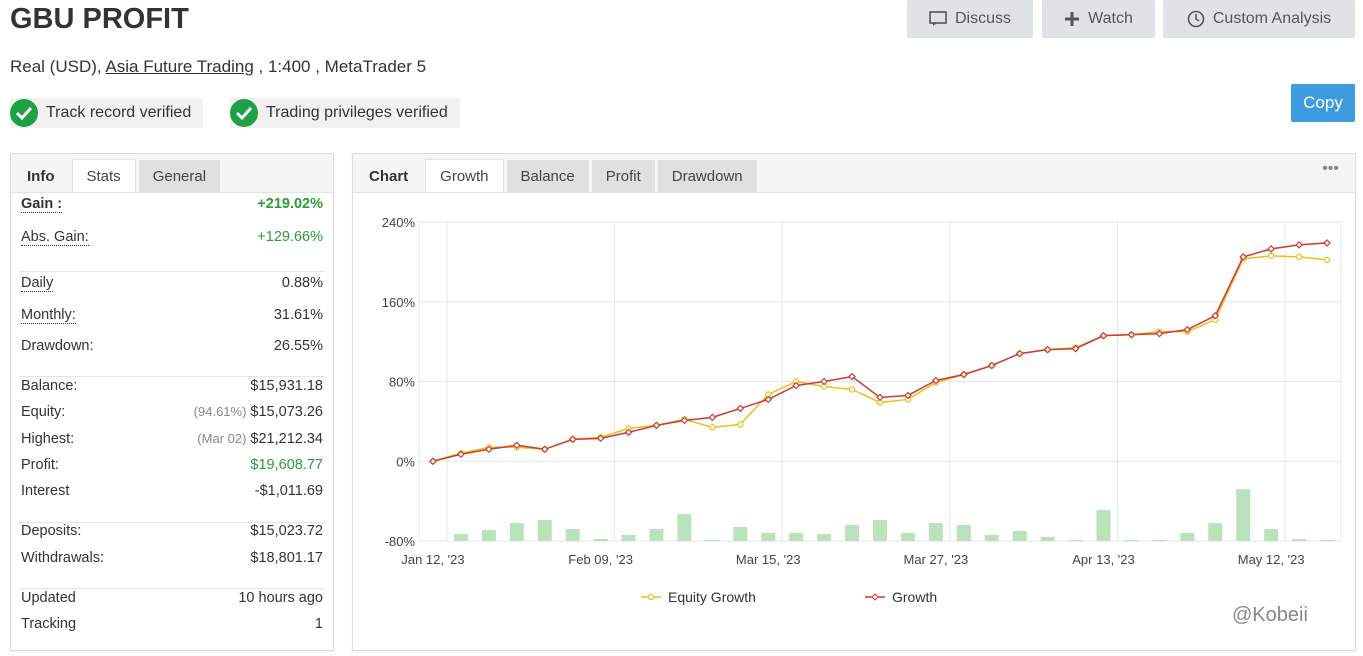 Image resolution: width=1363 pixels, height=656 pixels. What do you see at coordinates (62, 558) in the screenshot?
I see `stat-label: Withdrawals:` at bounding box center [62, 558].